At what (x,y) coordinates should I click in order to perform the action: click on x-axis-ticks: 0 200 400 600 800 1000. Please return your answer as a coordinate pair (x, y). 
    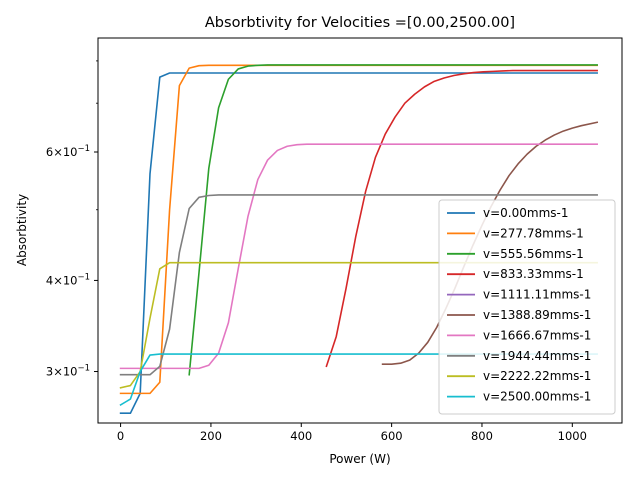
    Looking at the image, I should click on (352, 433).